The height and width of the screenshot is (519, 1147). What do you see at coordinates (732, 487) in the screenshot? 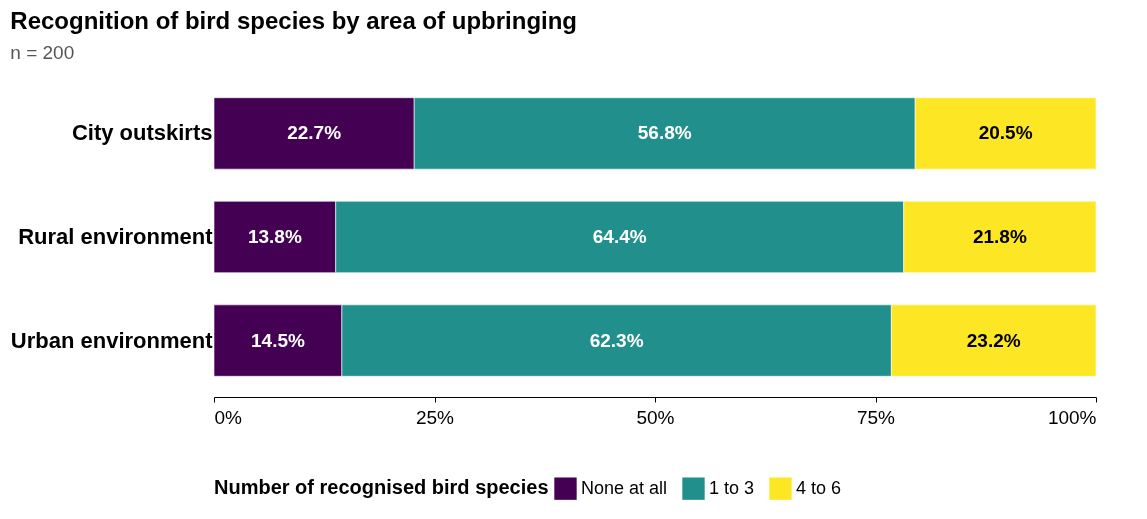
I see `legend-label: 1 to 3` at bounding box center [732, 487].